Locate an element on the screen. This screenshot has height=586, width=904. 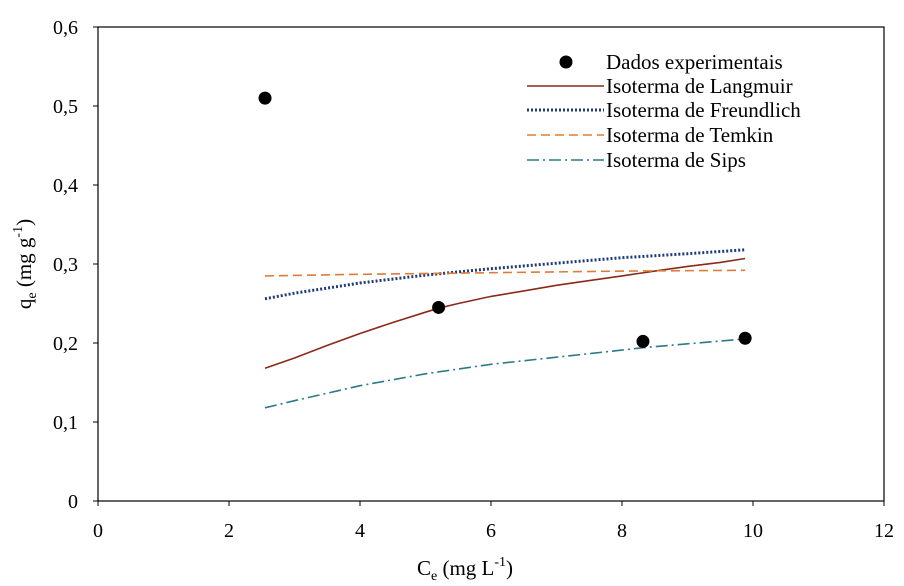
legend-marker-dados is located at coordinates (566, 62).